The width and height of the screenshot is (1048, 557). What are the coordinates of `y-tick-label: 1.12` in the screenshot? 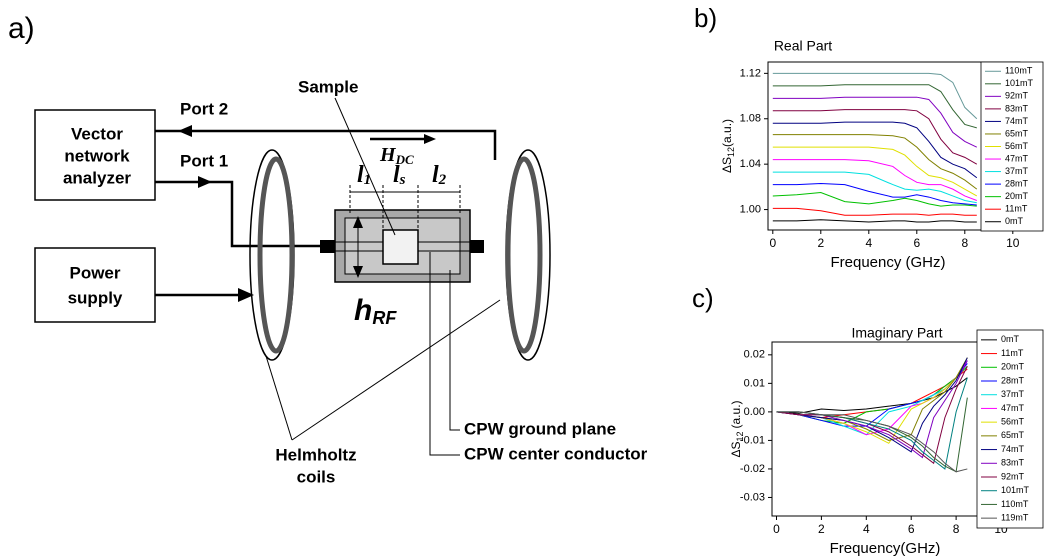 It's located at (750, 73).